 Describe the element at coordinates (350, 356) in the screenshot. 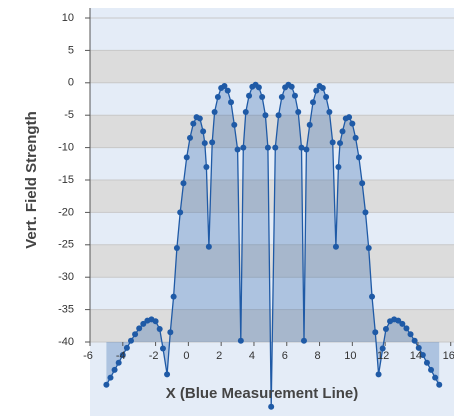

I see `x-tick-label: 10` at that location.